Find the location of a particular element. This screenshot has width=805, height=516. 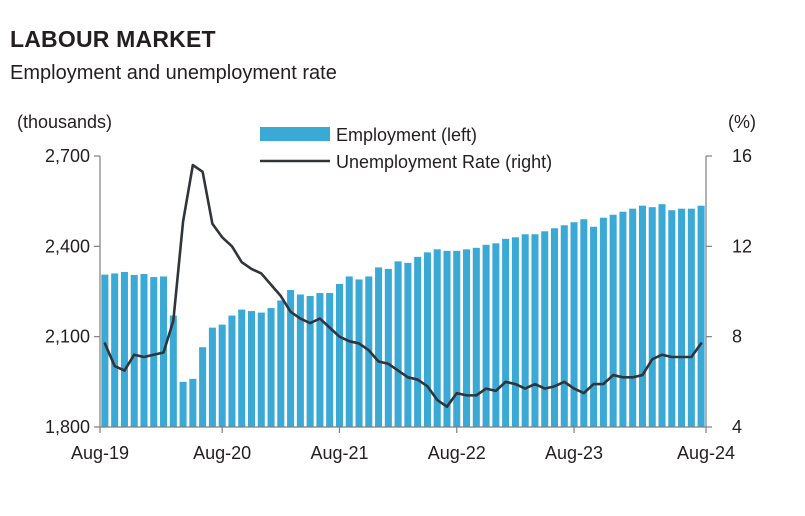

left-tick-label: 2,700 is located at coordinates (67, 156).